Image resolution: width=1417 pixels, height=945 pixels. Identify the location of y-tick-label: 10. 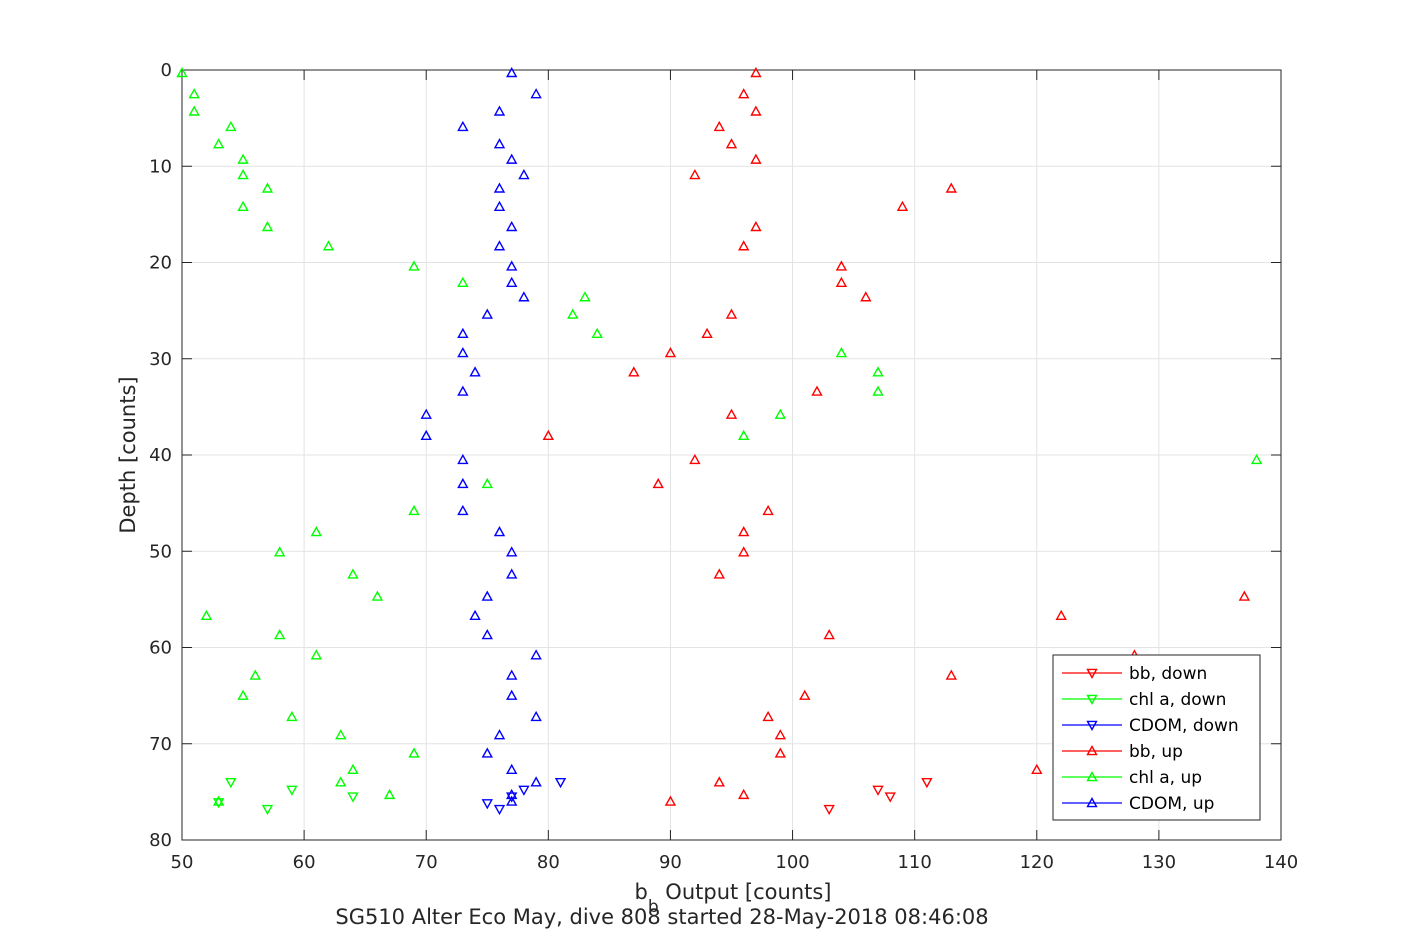
(160, 166).